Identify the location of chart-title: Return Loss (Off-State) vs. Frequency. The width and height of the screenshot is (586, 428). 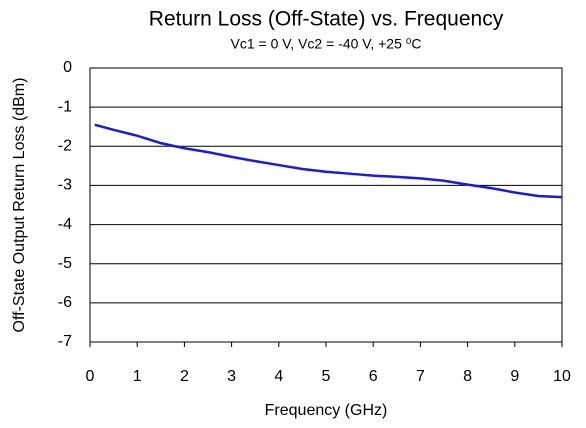
(326, 19).